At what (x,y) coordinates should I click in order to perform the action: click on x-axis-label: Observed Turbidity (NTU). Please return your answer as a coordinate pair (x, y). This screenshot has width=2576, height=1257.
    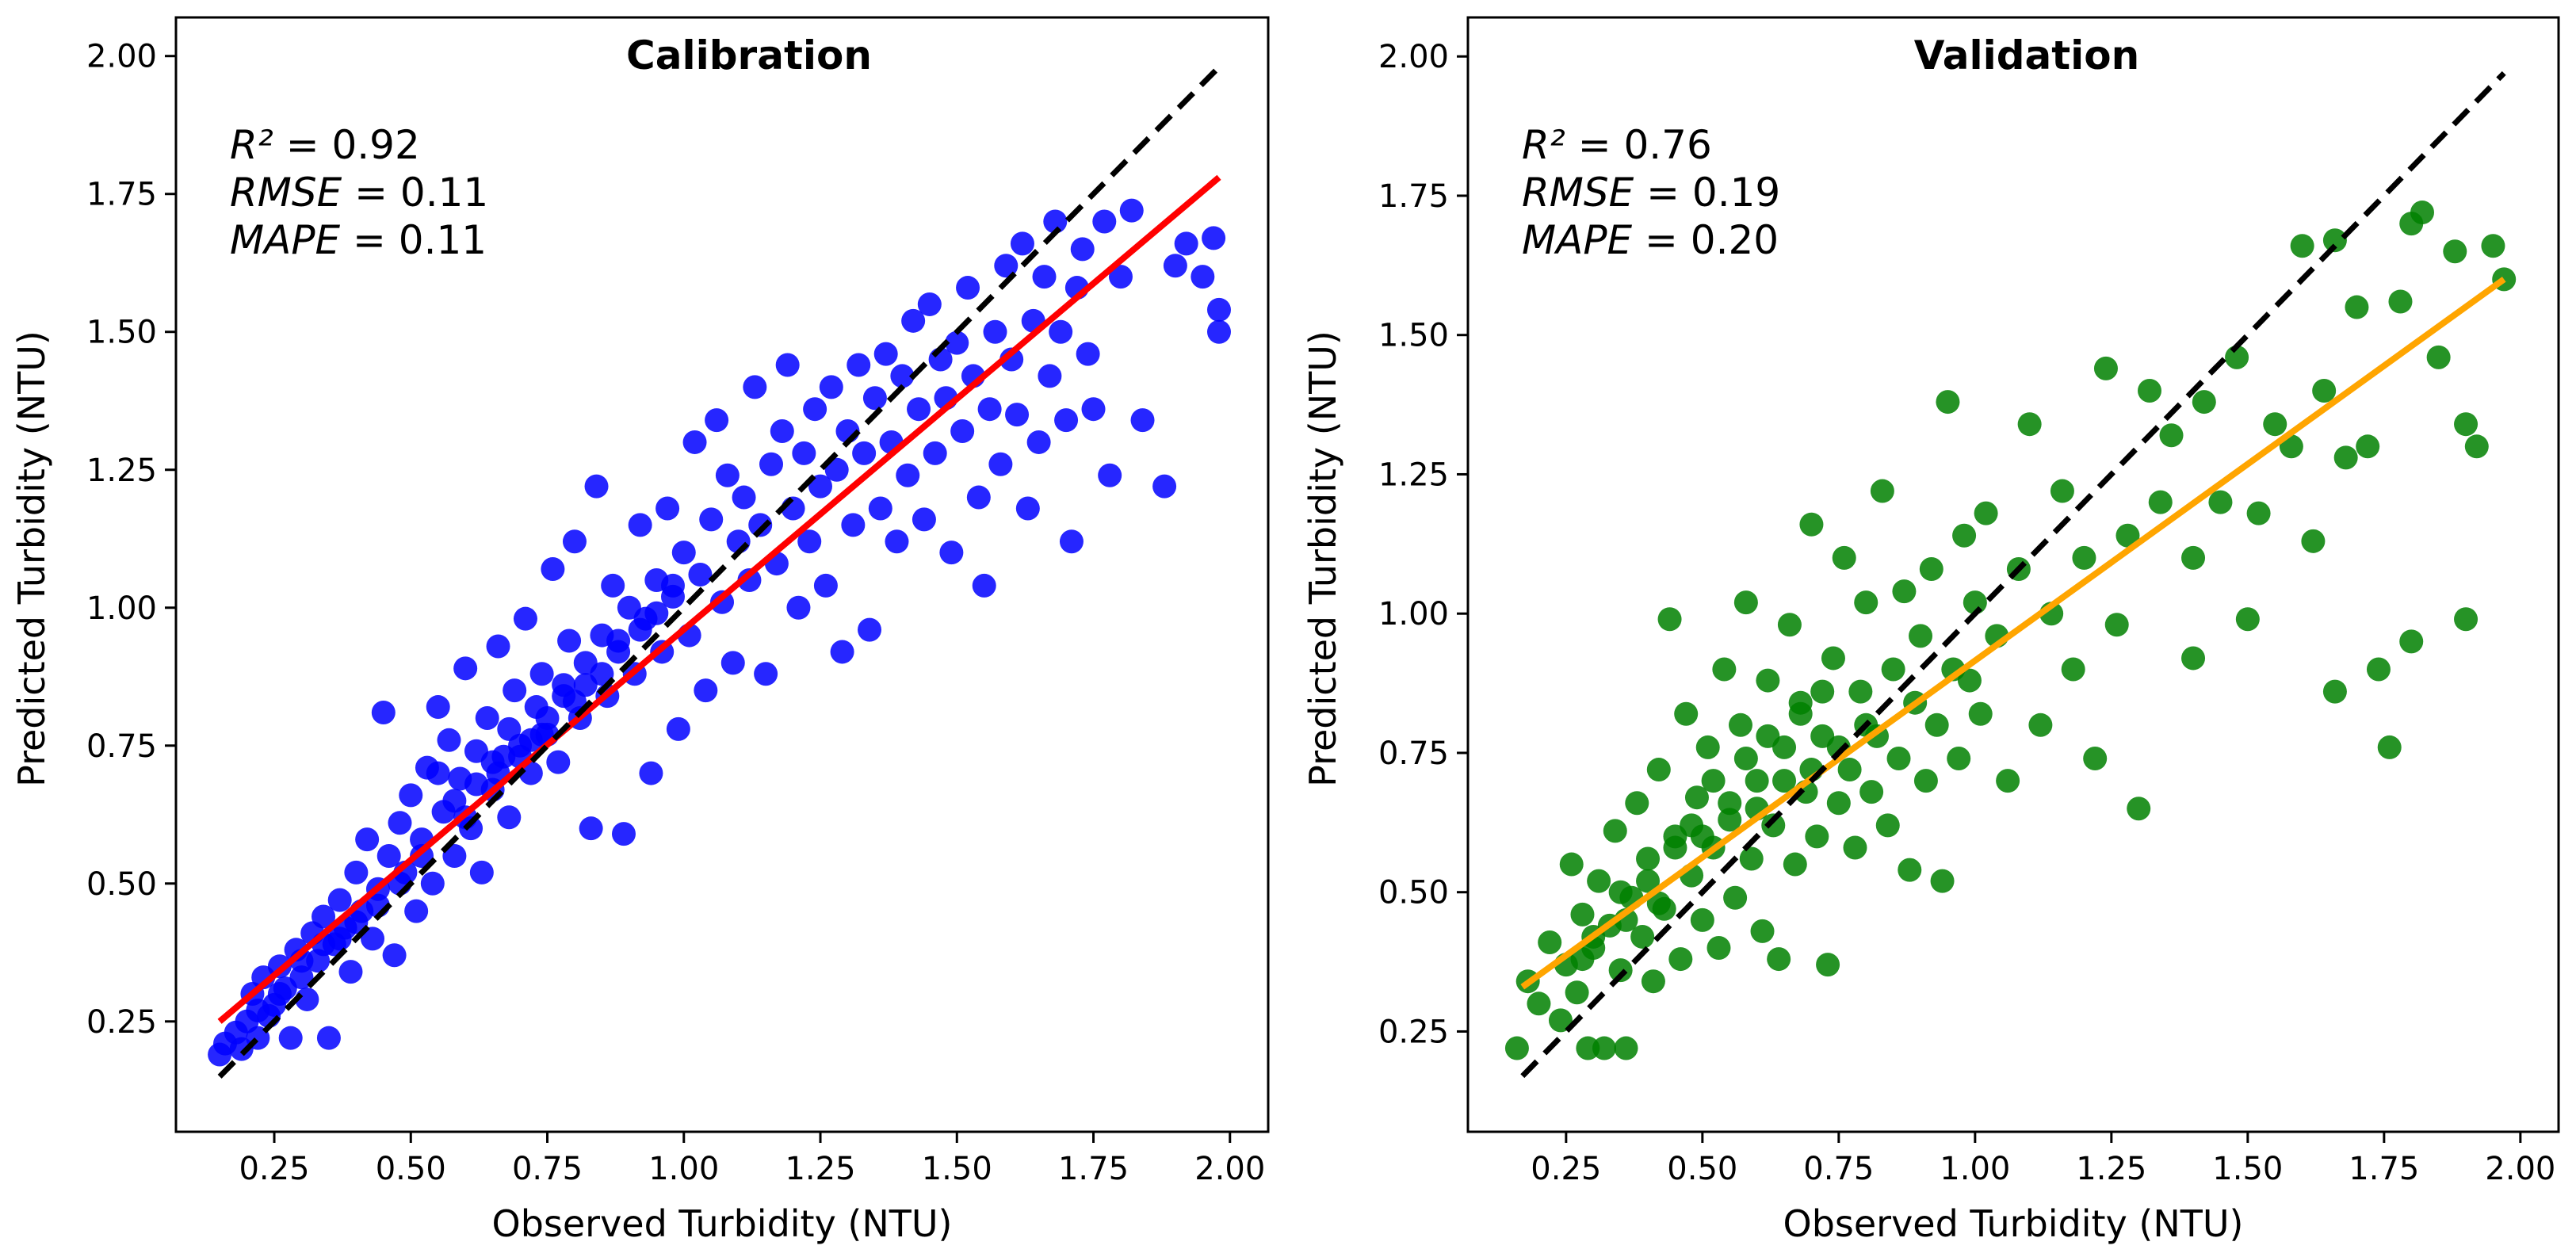
    Looking at the image, I should click on (721, 1223).